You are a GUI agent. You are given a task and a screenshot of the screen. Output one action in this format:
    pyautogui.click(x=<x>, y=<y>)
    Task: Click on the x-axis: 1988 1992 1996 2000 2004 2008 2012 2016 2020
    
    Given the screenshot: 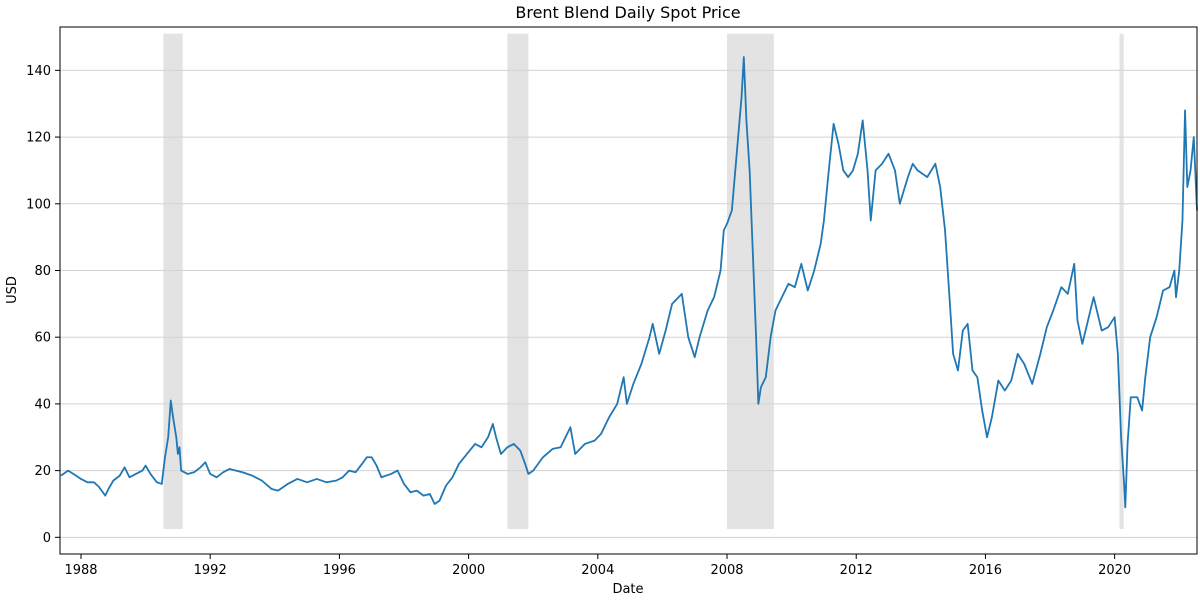 What is the action you would take?
    pyautogui.click(x=597, y=566)
    